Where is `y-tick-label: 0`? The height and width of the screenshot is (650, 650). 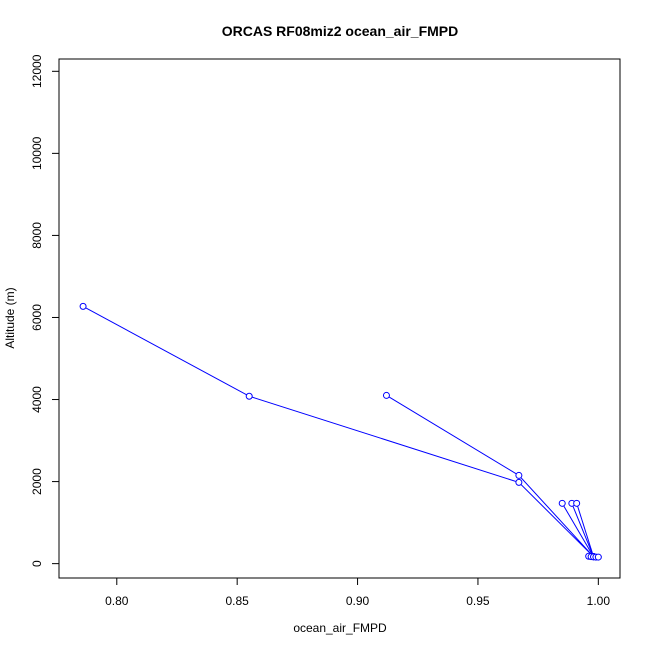 y-tick-label: 0 is located at coordinates (37, 563).